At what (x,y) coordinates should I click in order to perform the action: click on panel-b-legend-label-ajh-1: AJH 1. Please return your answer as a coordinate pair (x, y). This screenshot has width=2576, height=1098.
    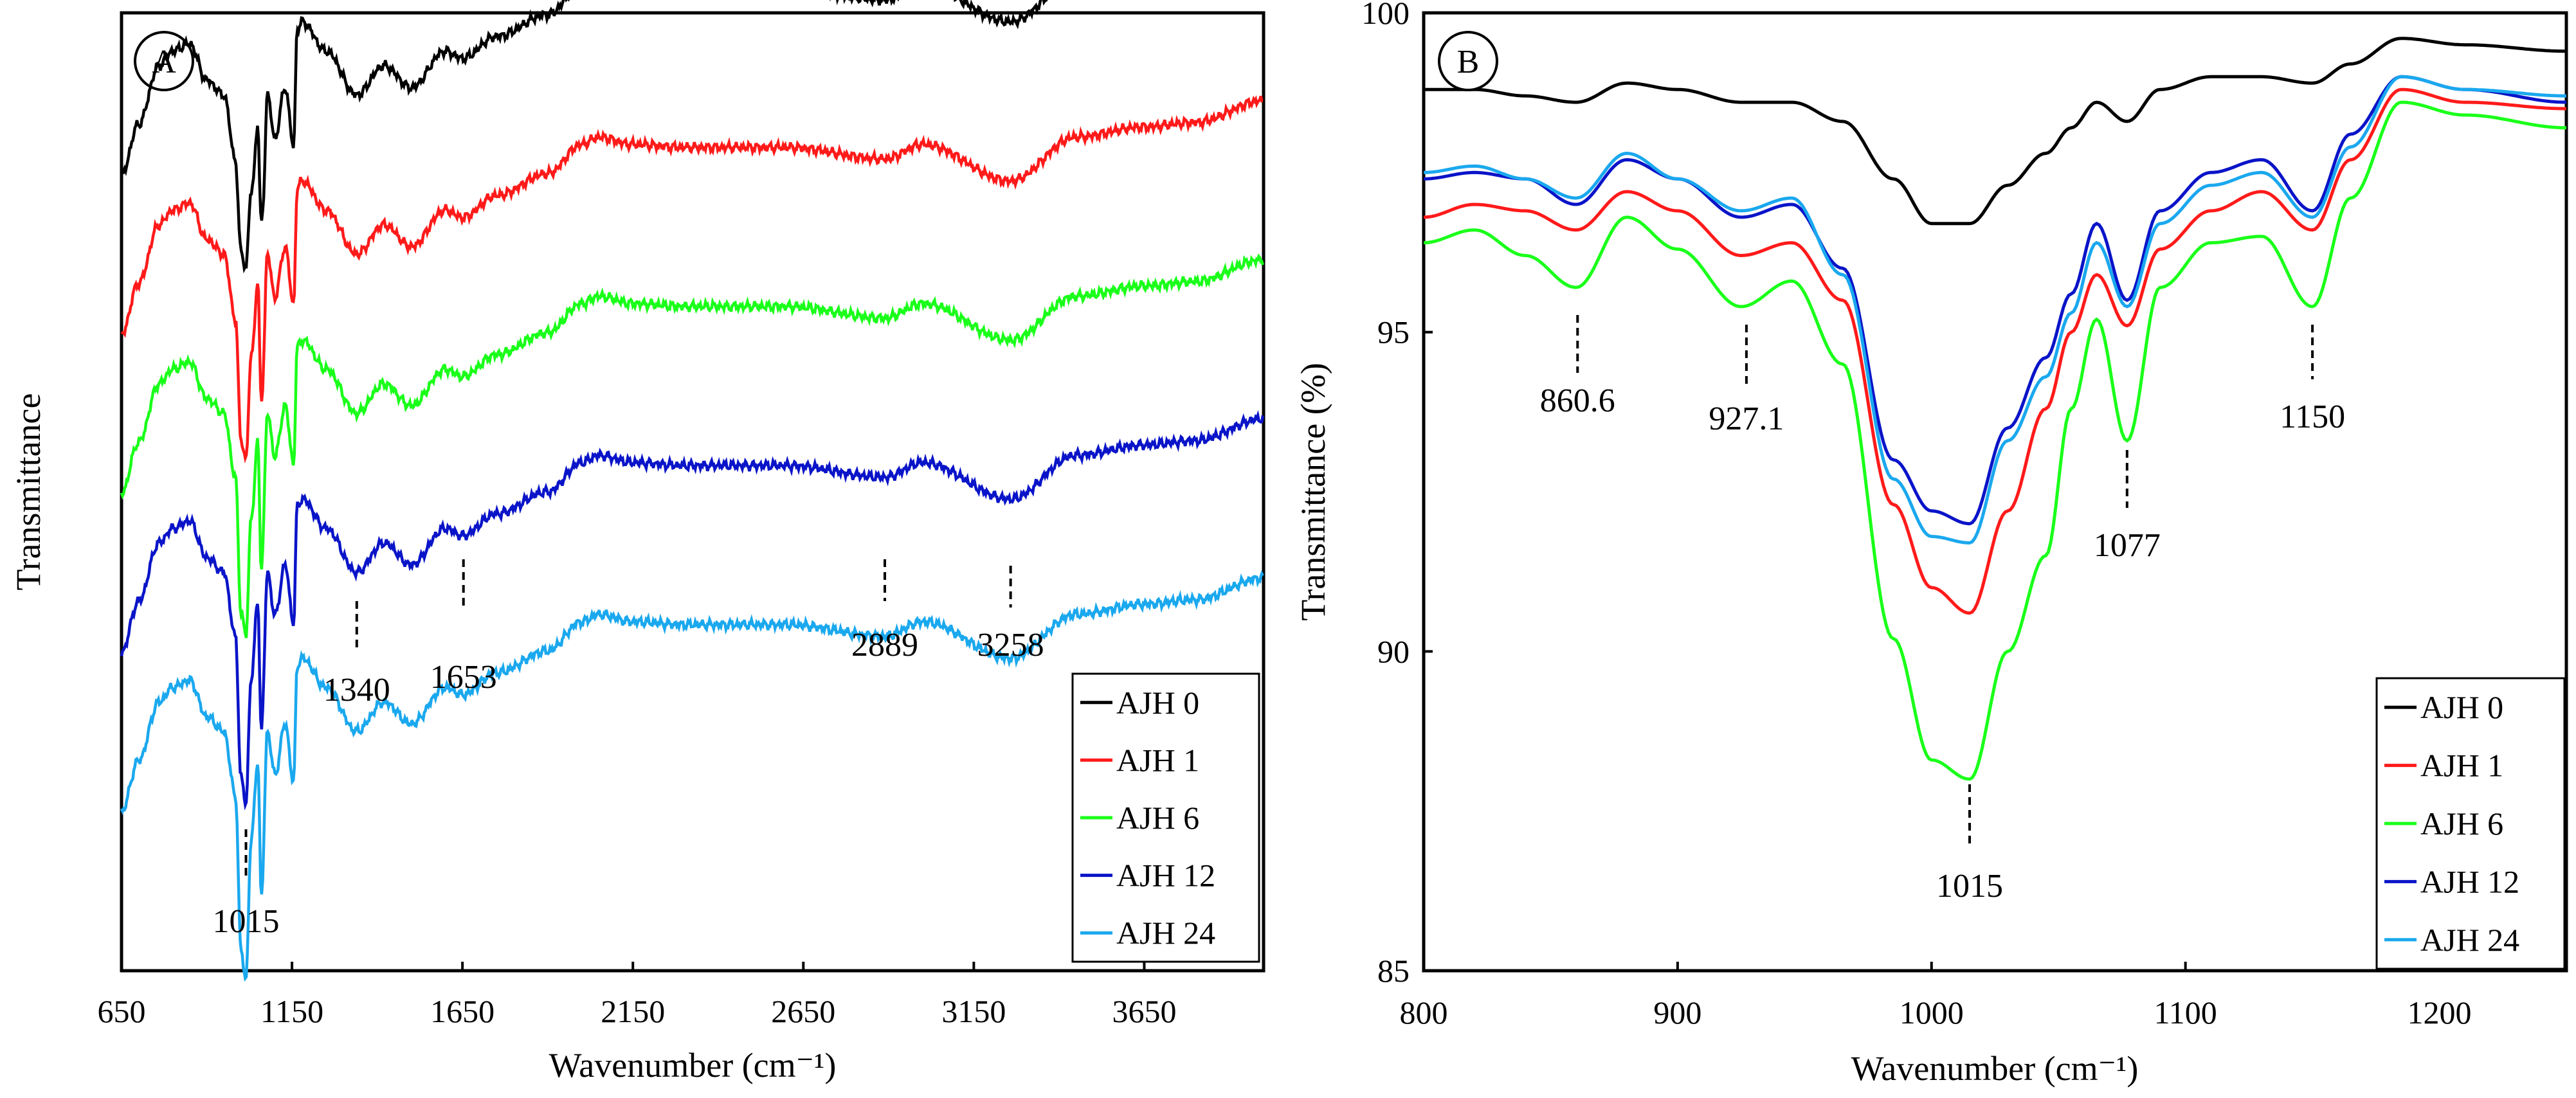
    Looking at the image, I should click on (2461, 766).